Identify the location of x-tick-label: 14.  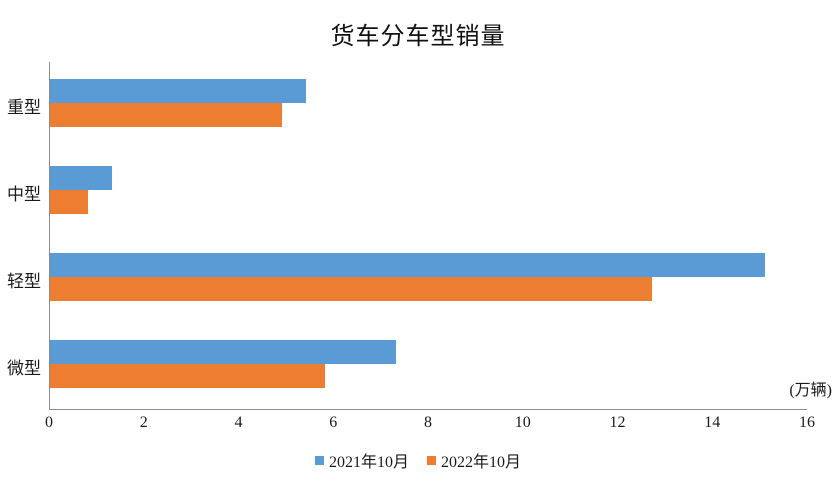
(712, 422).